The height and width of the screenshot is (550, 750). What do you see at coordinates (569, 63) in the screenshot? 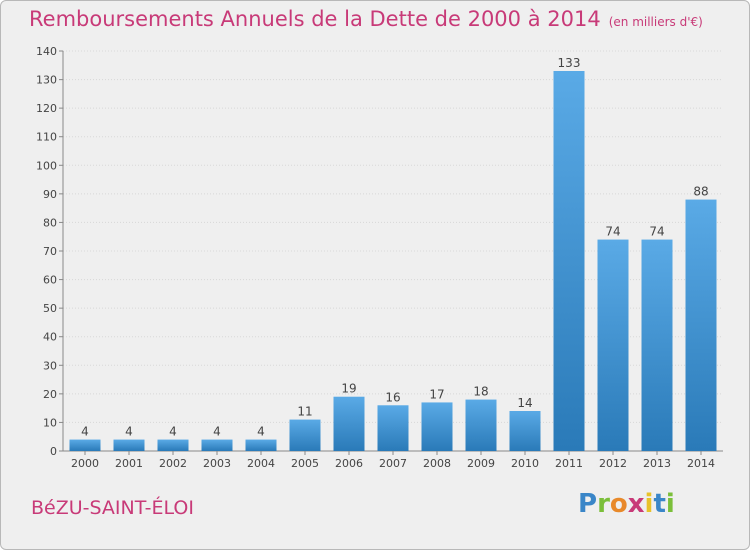
I see `data-label: 133` at bounding box center [569, 63].